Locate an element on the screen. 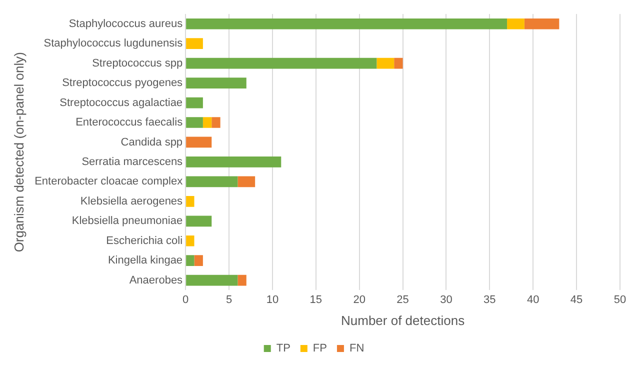 The height and width of the screenshot is (370, 640). y-tick-label: Klebsiella aerogenes is located at coordinates (132, 201).